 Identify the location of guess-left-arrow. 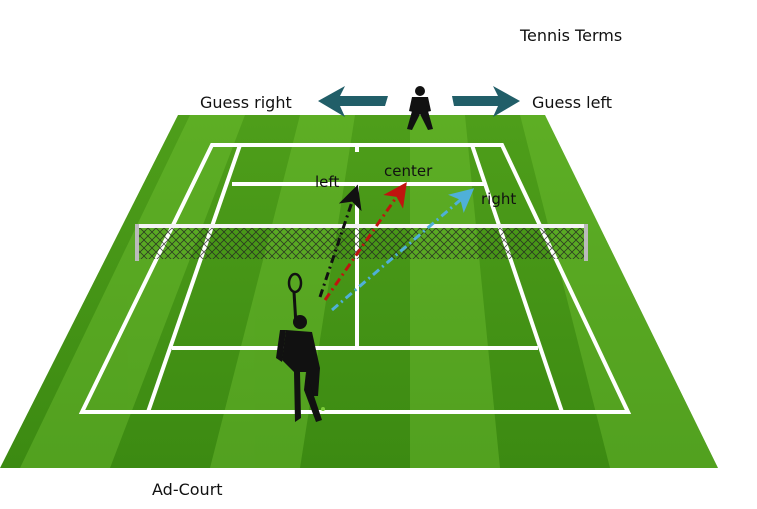
(486, 101).